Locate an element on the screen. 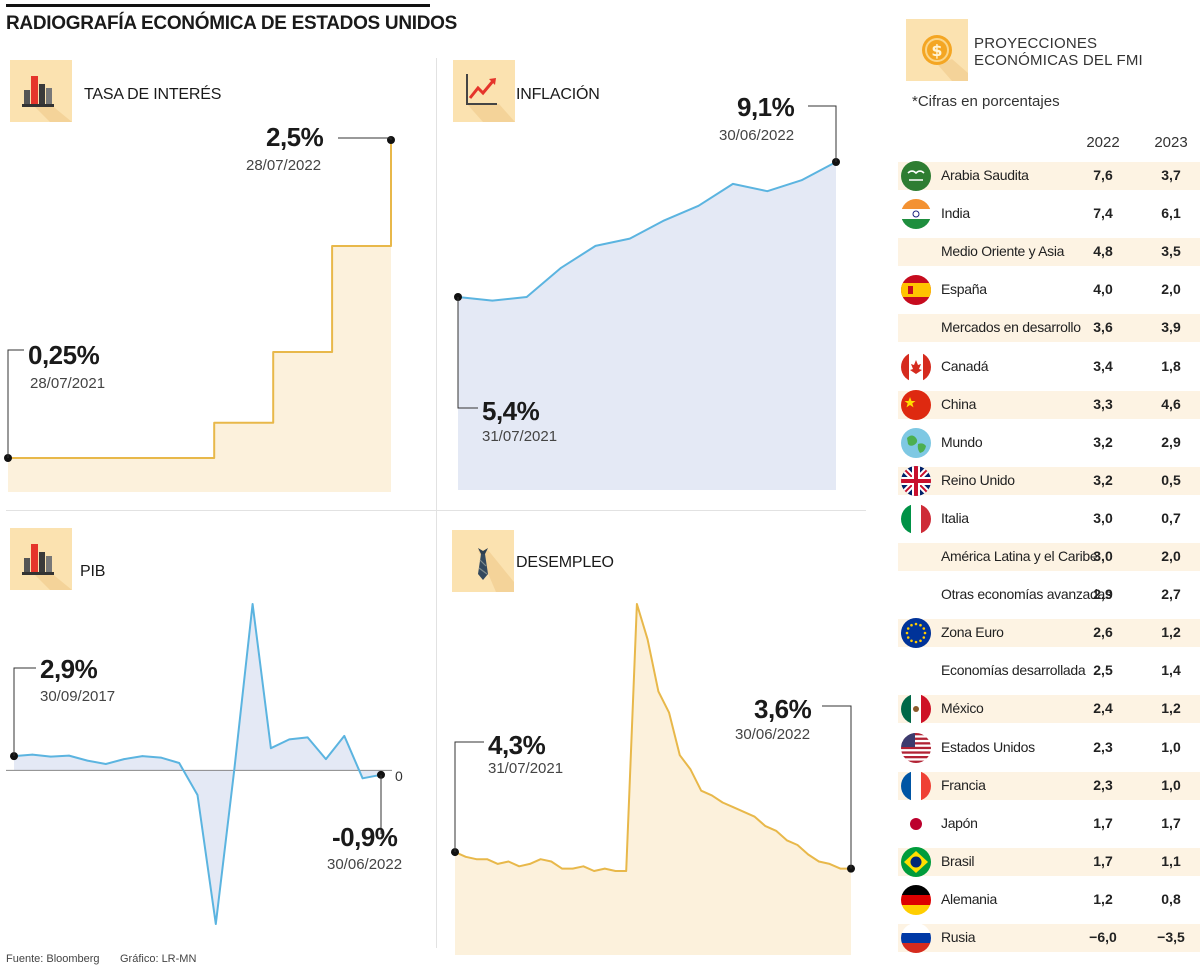  inflation-end-value: 9,1% is located at coordinates (766, 107).